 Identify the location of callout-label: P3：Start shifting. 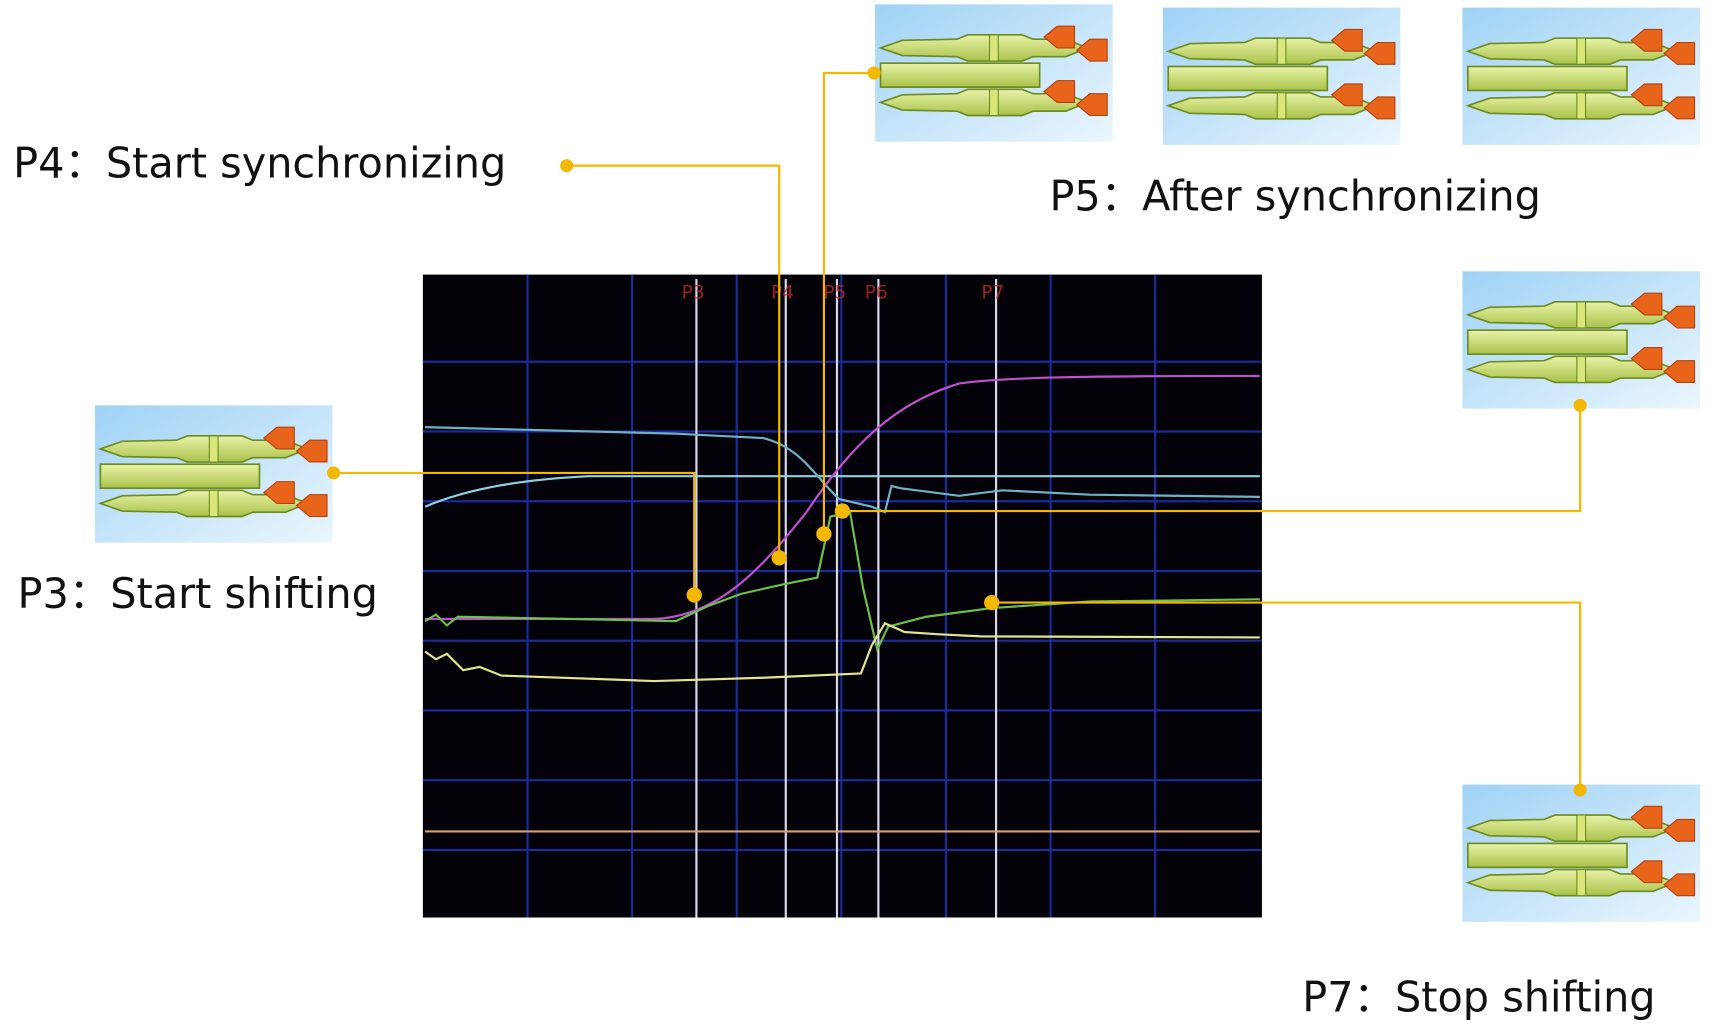
(198, 594).